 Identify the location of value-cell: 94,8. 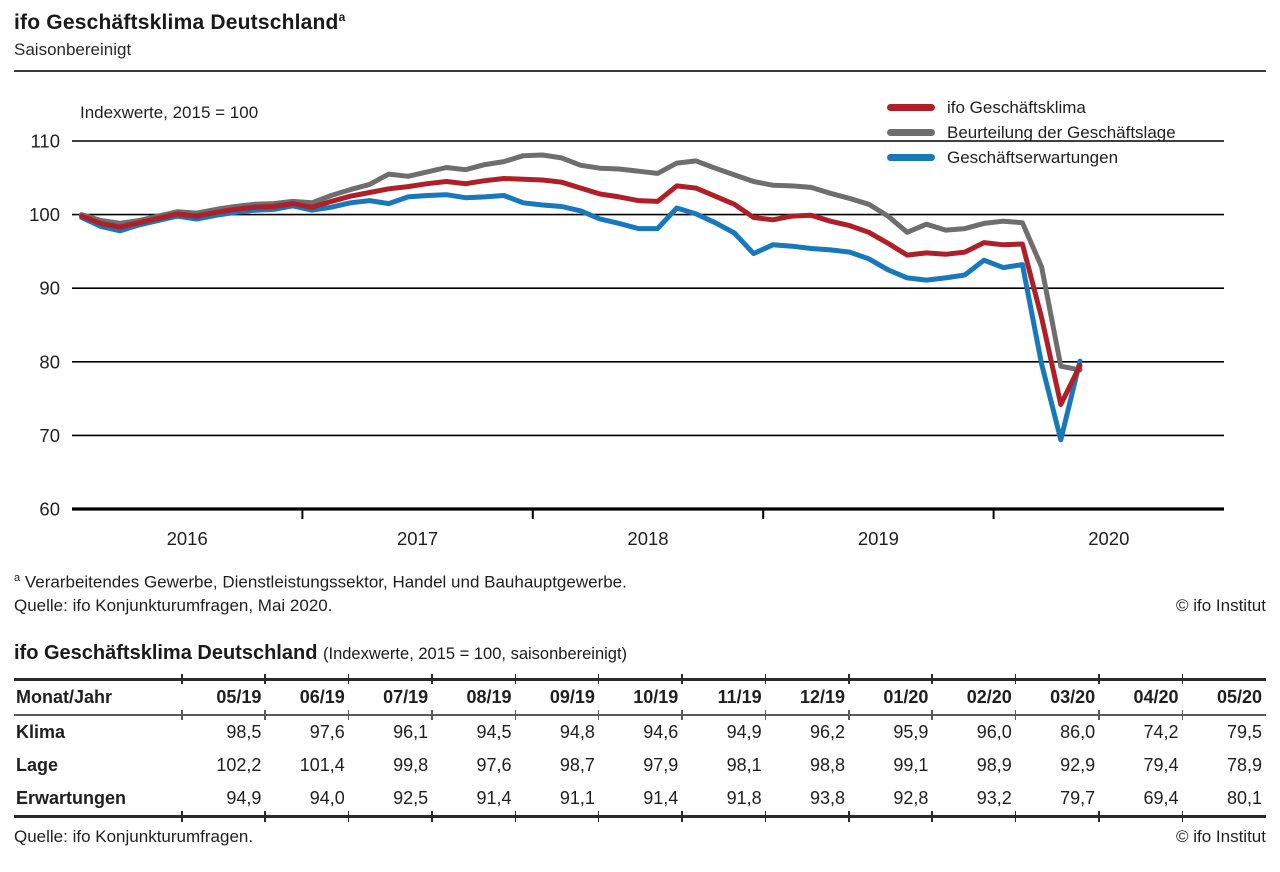
(577, 731).